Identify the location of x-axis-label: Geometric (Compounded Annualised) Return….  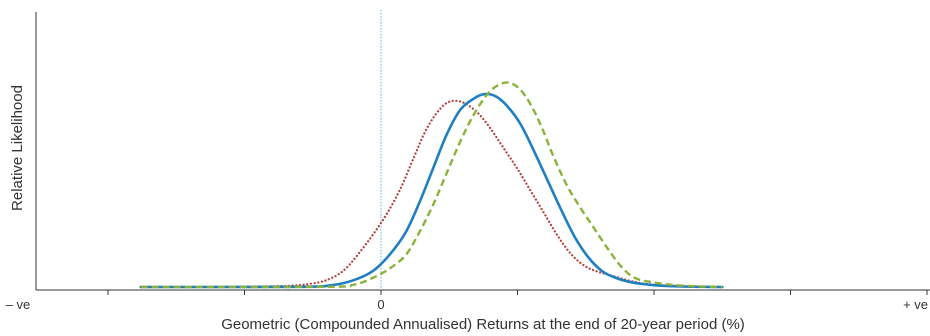
(483, 324).